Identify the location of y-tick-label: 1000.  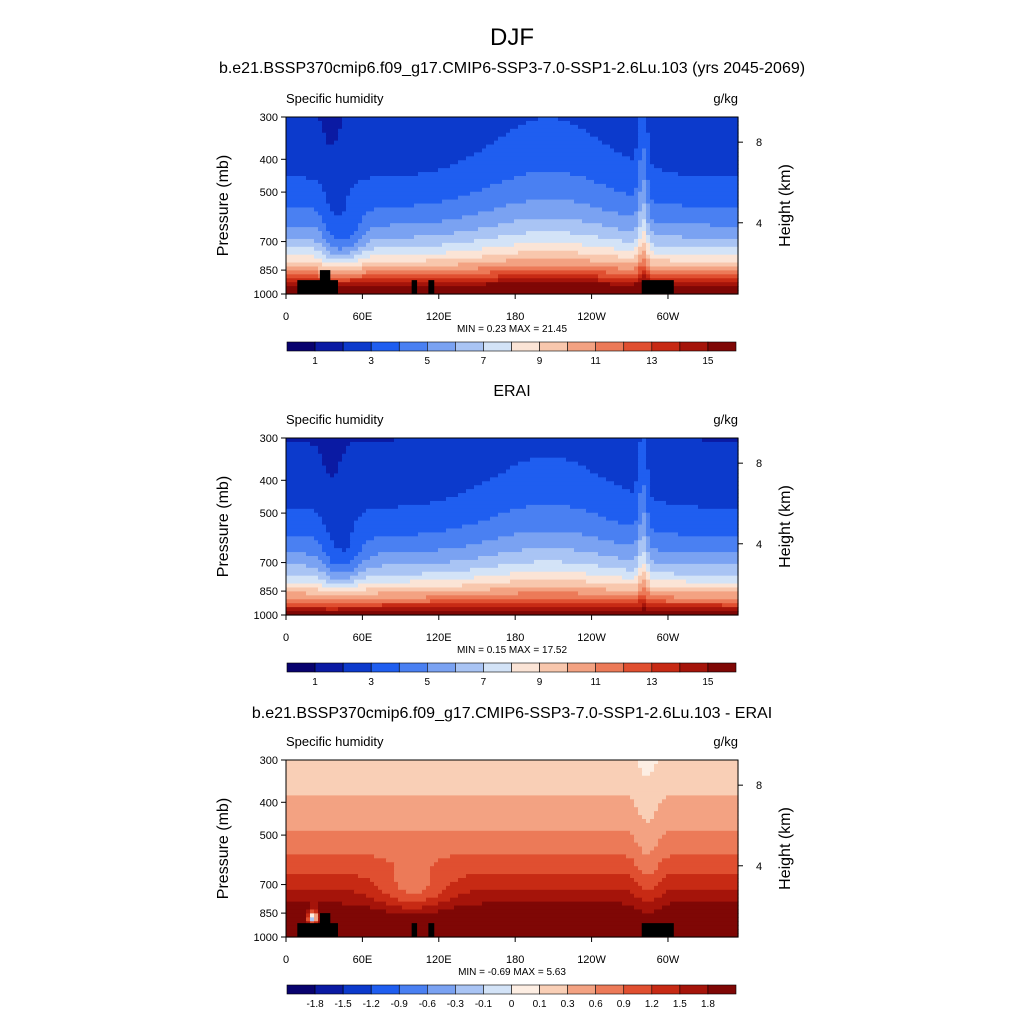
(266, 938).